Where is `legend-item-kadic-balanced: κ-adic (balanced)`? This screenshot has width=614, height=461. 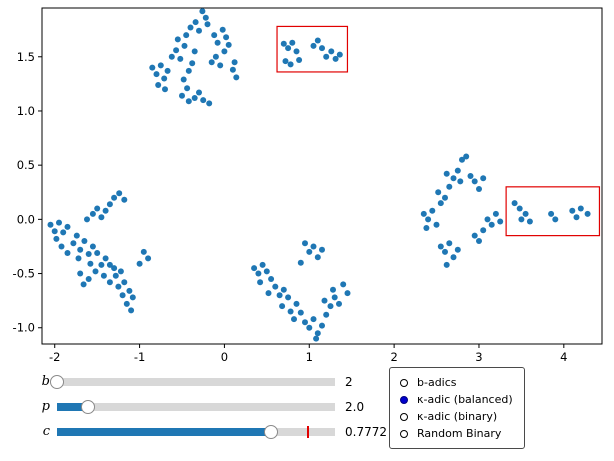
legend-item-kadic-balanced: κ-adic (balanced) is located at coordinates (456, 399).